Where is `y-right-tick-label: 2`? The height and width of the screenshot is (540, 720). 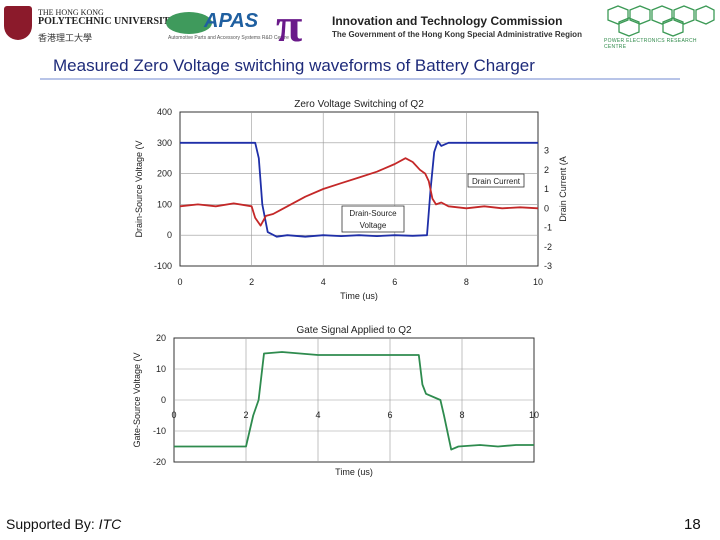
y-right-tick-label: 2 is located at coordinates (546, 170).